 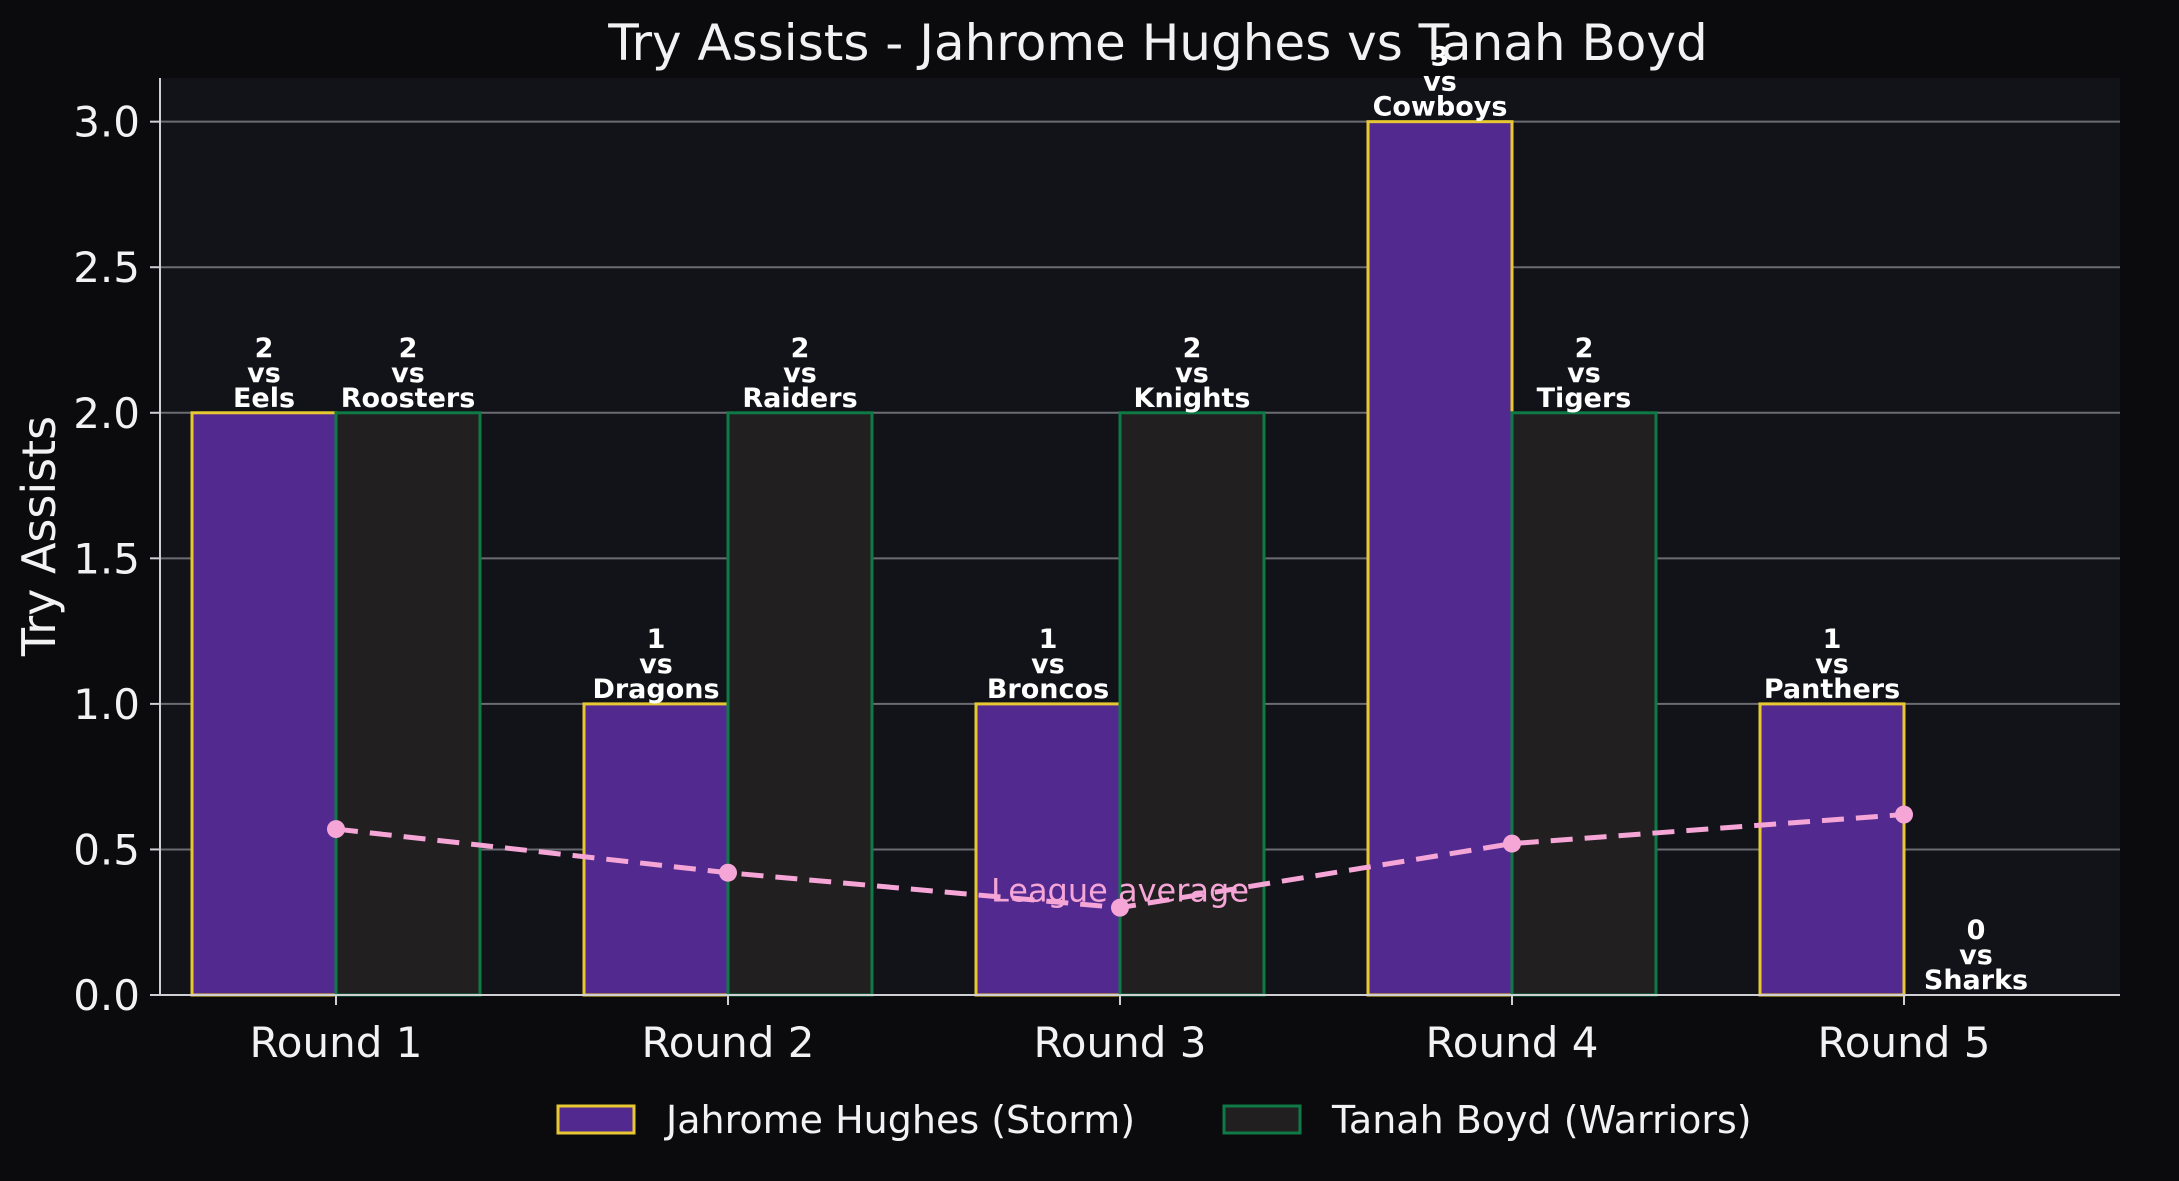 What do you see at coordinates (1541, 1120) in the screenshot?
I see `legend-label: Tanah Boyd (Warriors)` at bounding box center [1541, 1120].